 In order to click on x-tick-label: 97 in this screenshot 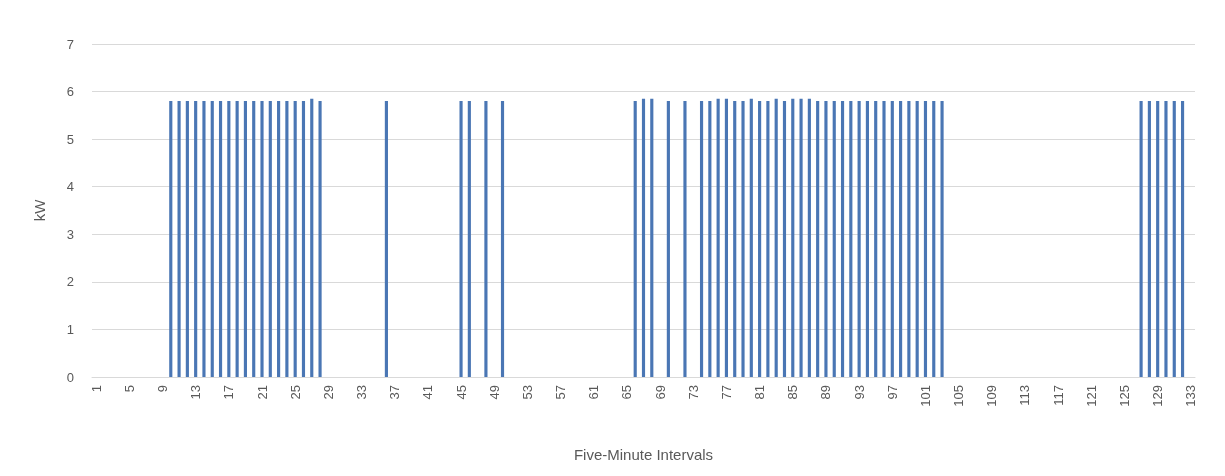, I will do `click(892, 392)`.